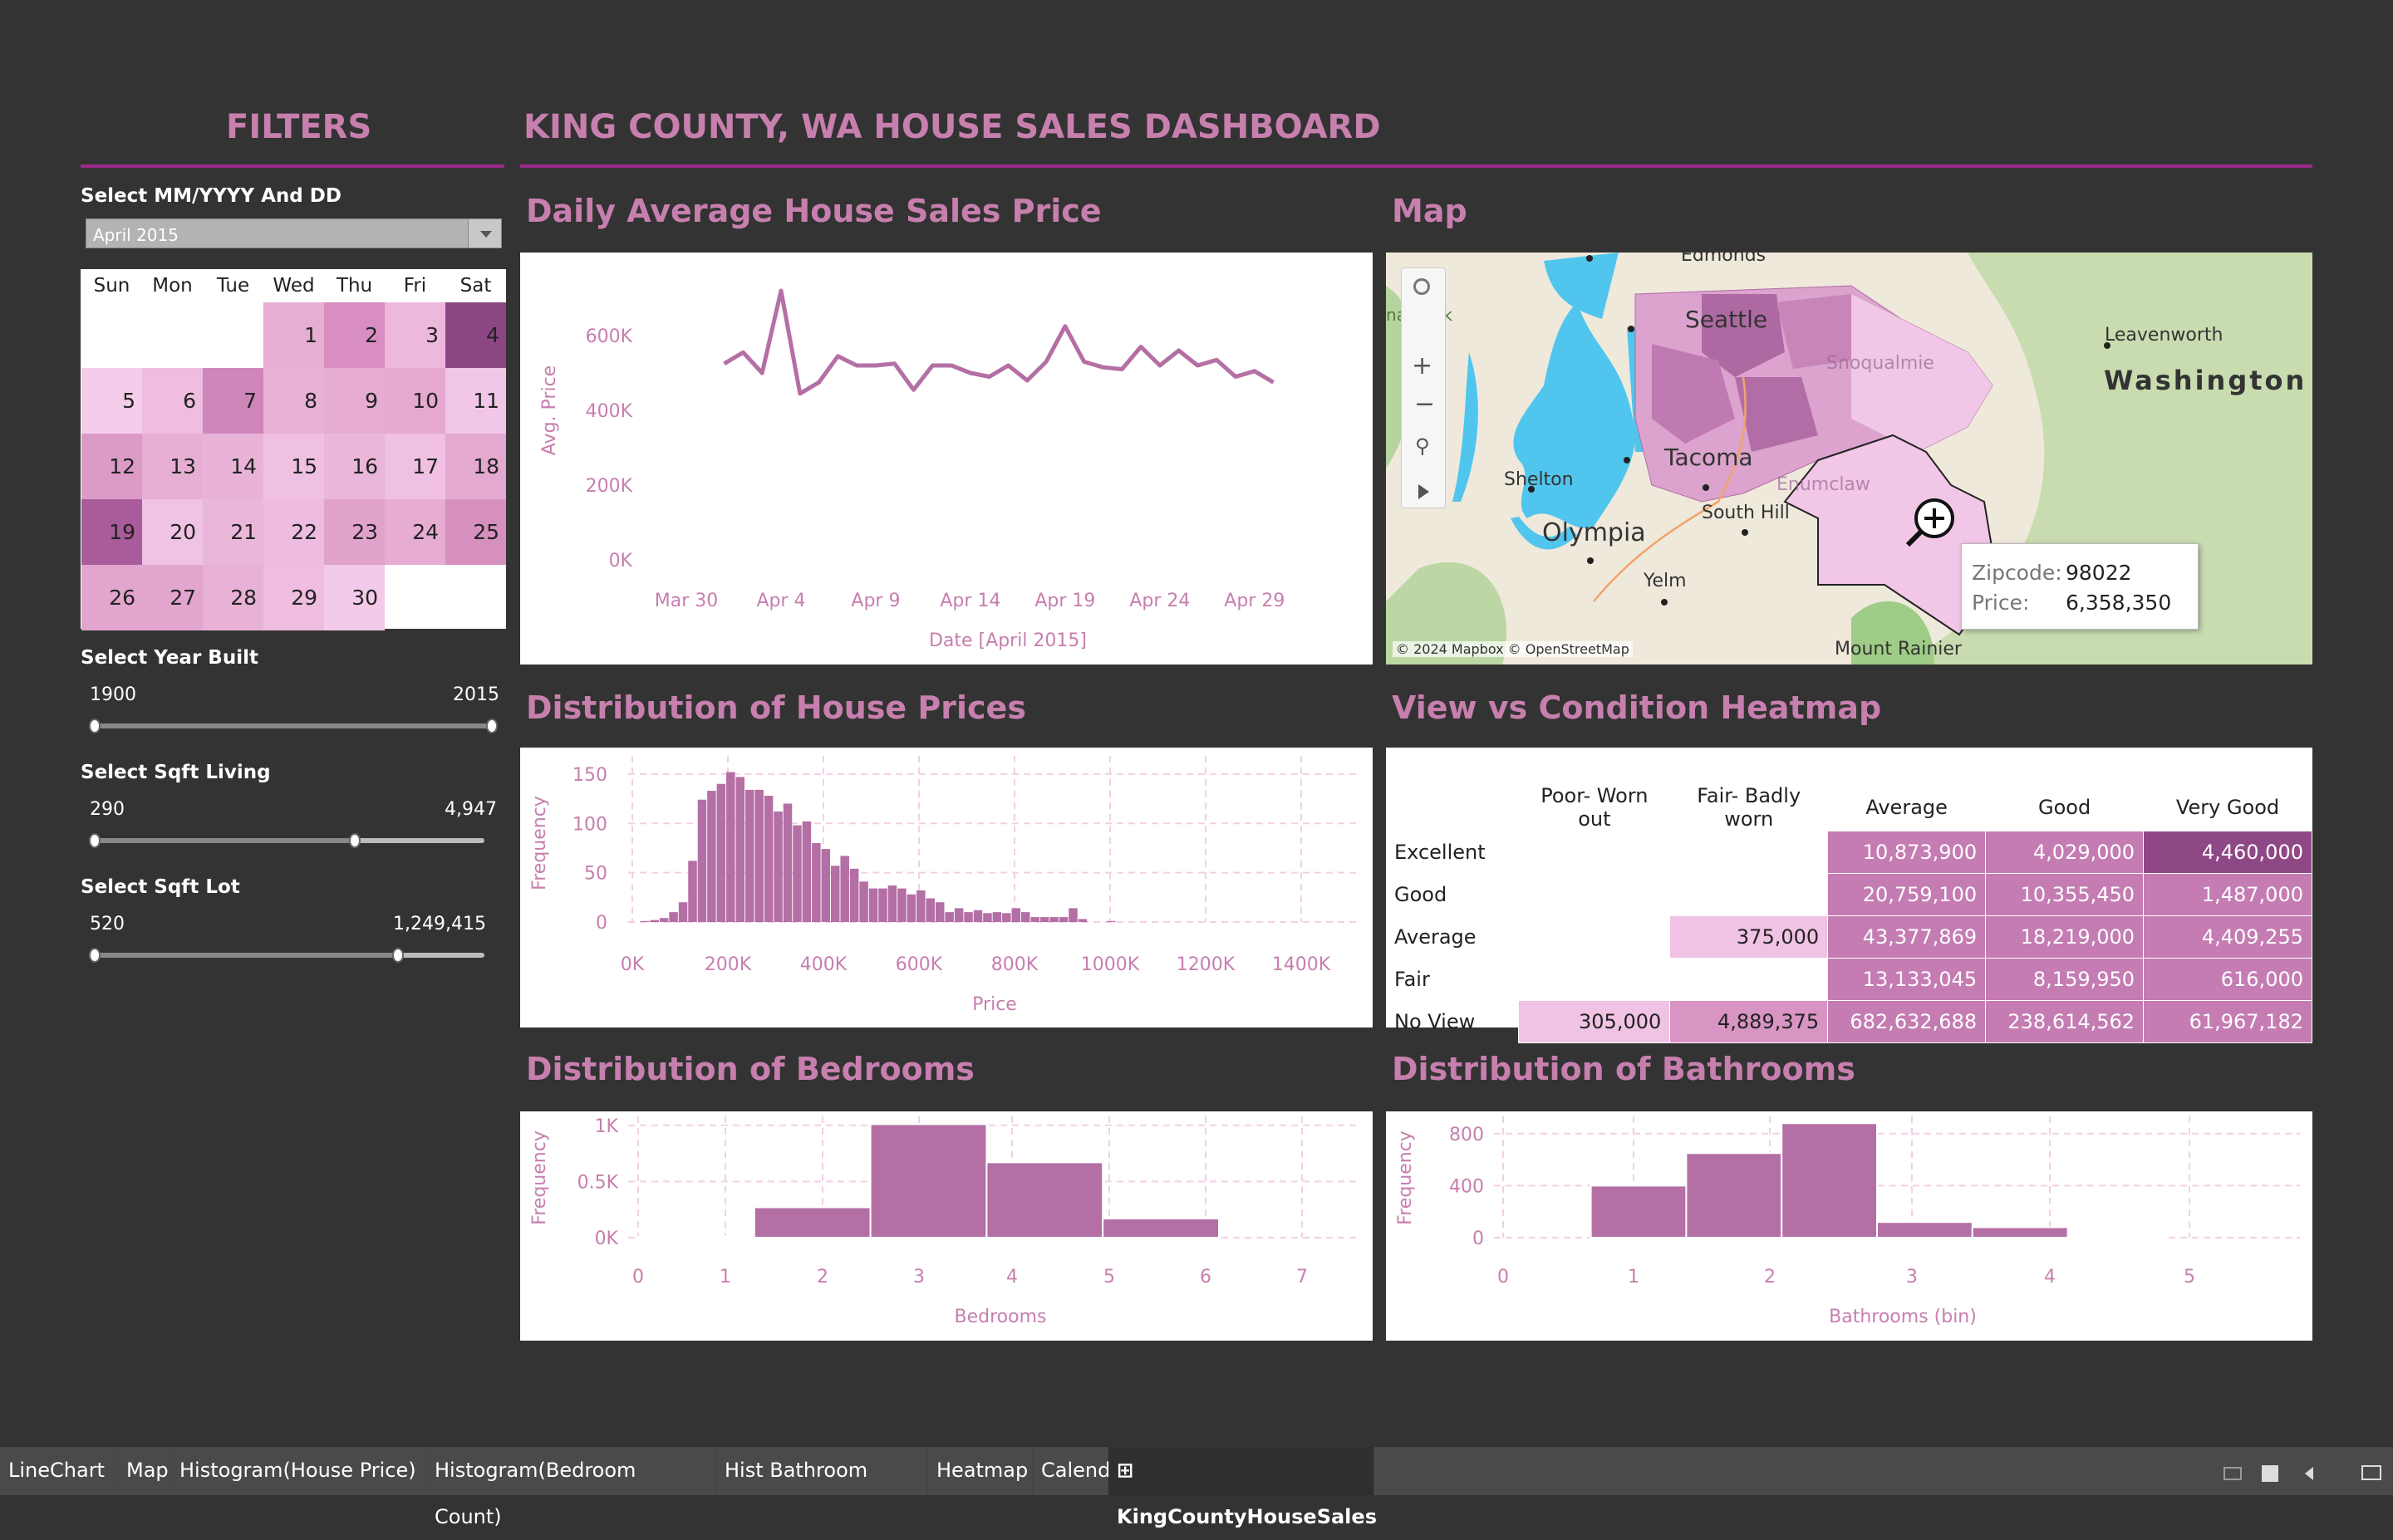 This screenshot has width=2393, height=1540. What do you see at coordinates (294, 466) in the screenshot?
I see `calendar-date: 15` at bounding box center [294, 466].